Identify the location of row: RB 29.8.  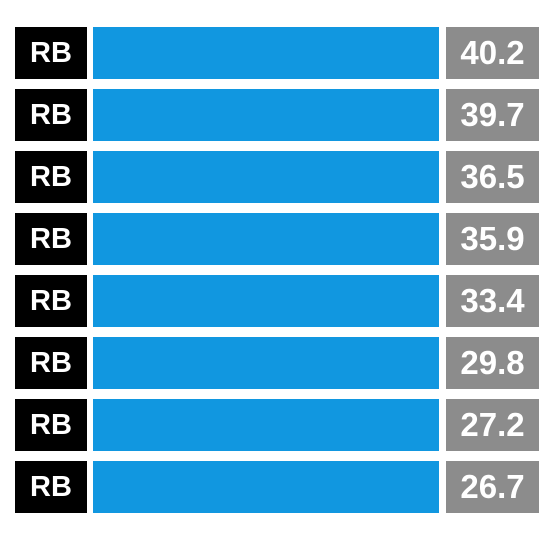
(277, 363).